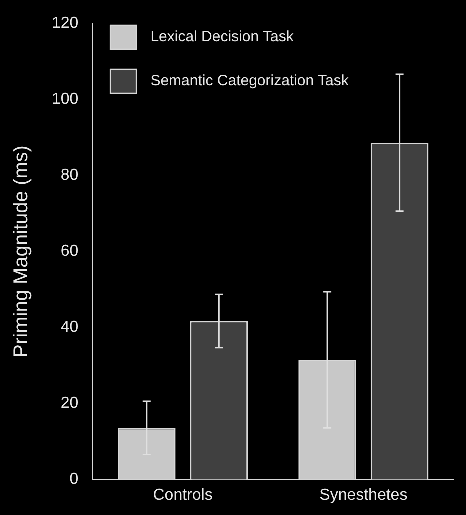 The width and height of the screenshot is (466, 515). Describe the element at coordinates (65, 99) in the screenshot. I see `y-tick-label: 100` at that location.